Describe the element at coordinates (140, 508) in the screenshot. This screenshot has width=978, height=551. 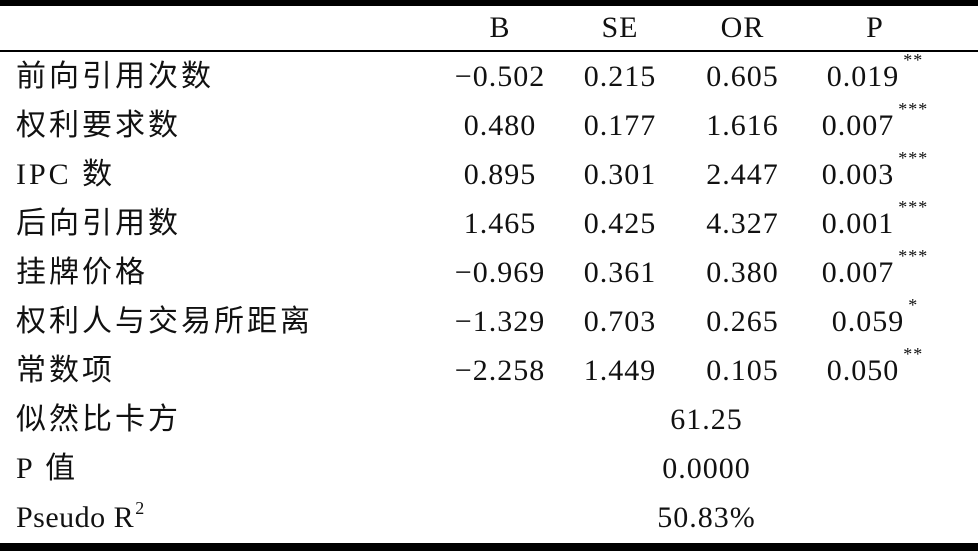
I see `pseudo-r-exponent: 2` at that location.